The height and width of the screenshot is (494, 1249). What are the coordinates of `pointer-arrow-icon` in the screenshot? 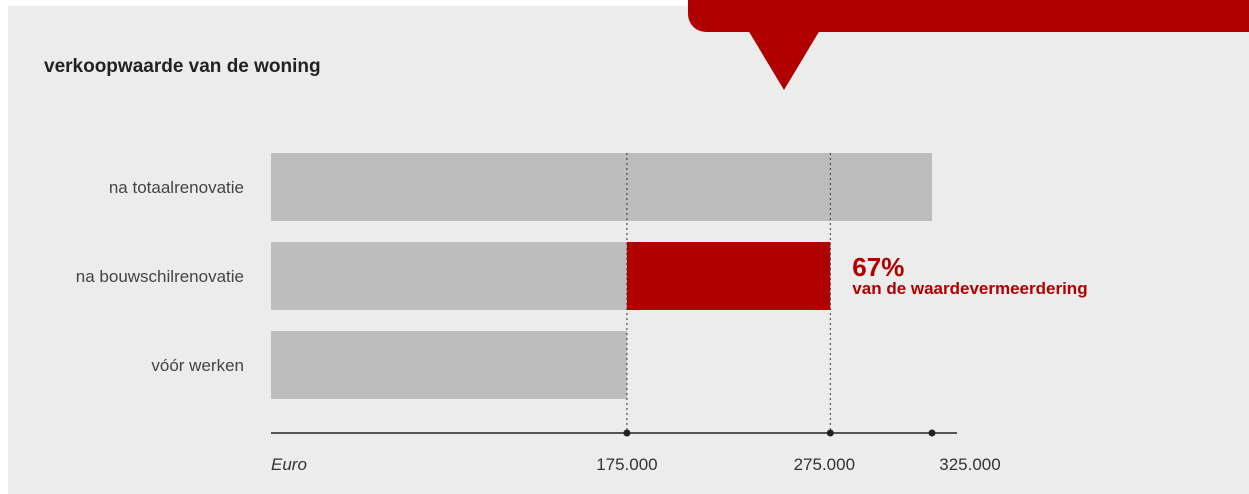 It's located at (784, 60).